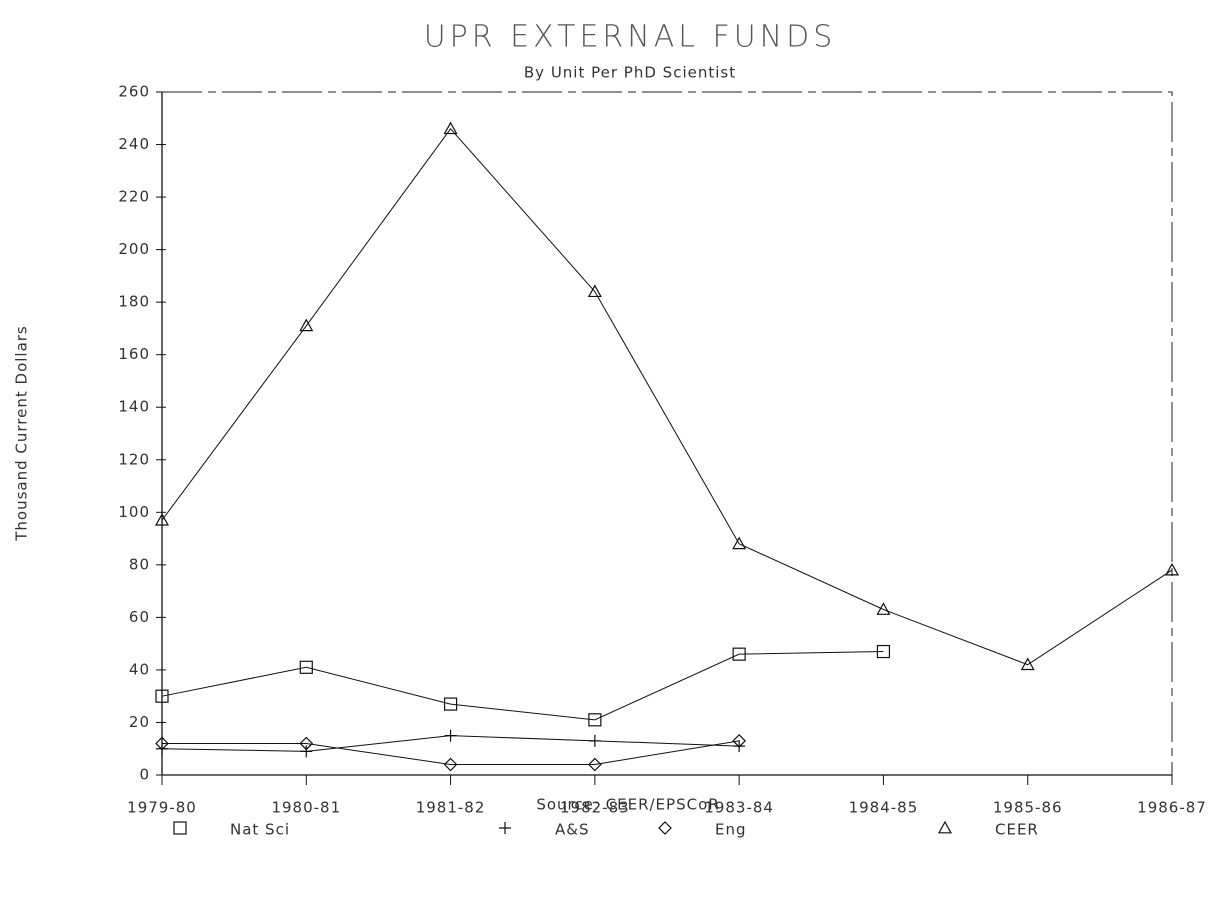 Image resolution: width=1231 pixels, height=905 pixels. What do you see at coordinates (1017, 830) in the screenshot?
I see `legend-label: CEER` at bounding box center [1017, 830].